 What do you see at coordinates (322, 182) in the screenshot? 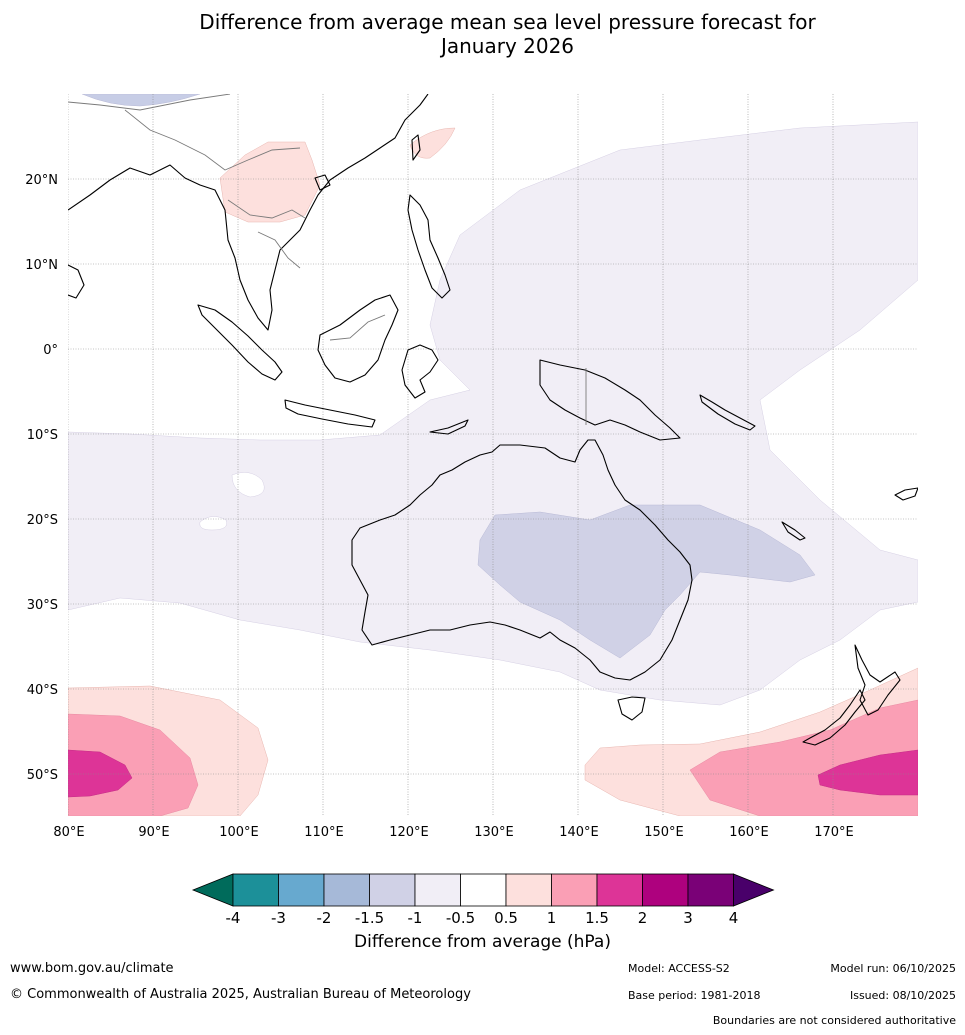
I see `hainan-coastline` at bounding box center [322, 182].